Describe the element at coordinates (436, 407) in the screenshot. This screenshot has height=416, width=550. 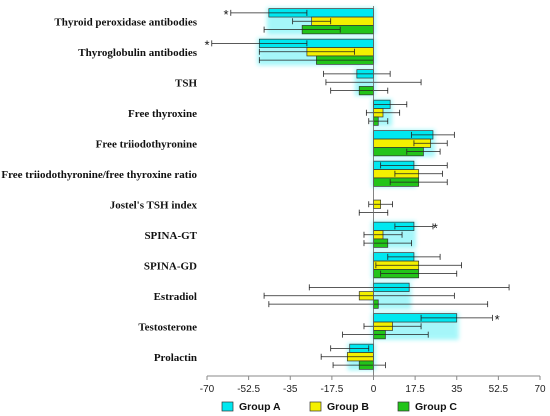
I see `legend-label-group-c: Group C` at that location.